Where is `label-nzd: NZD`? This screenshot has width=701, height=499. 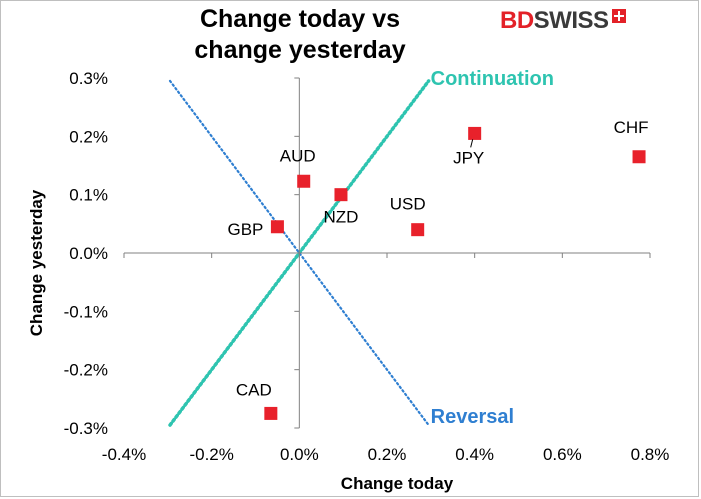 label-nzd: NZD is located at coordinates (340, 217).